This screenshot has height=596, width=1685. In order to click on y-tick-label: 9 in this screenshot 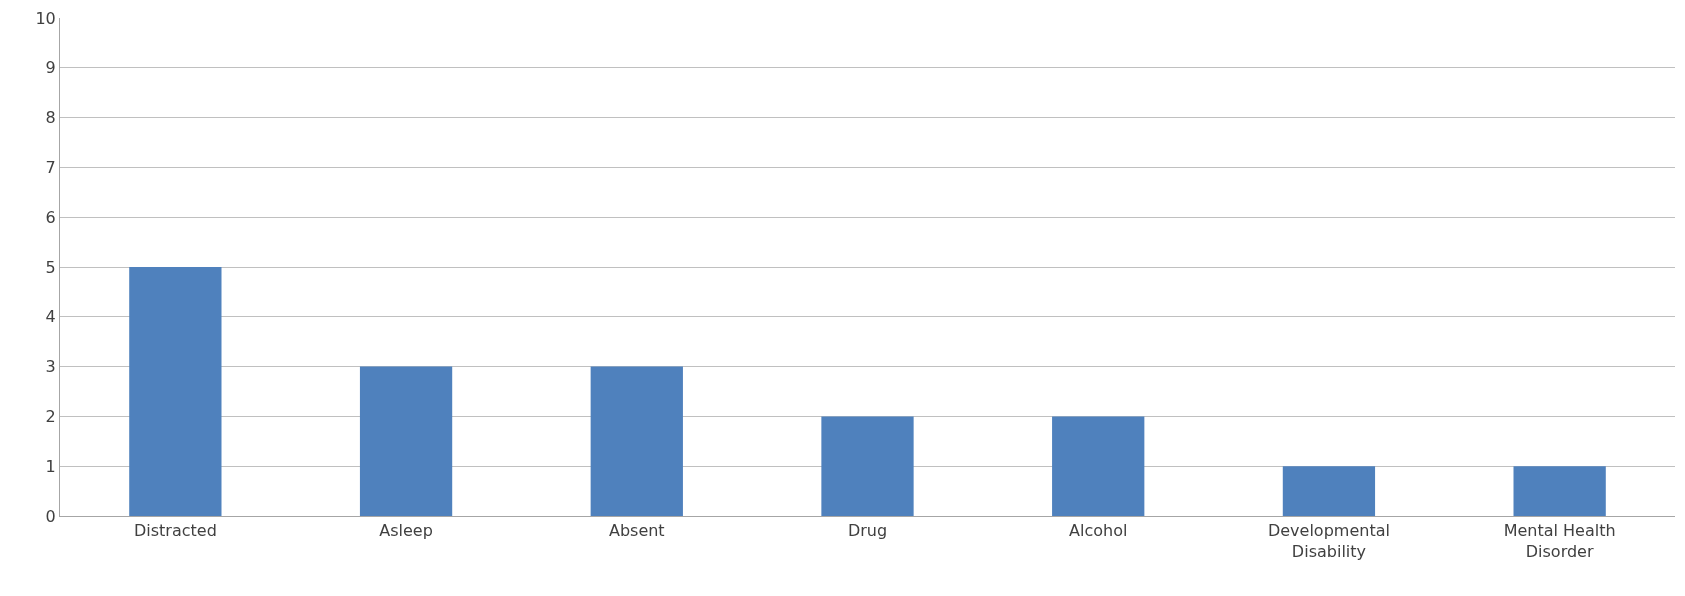, I will do `click(50, 68)`.